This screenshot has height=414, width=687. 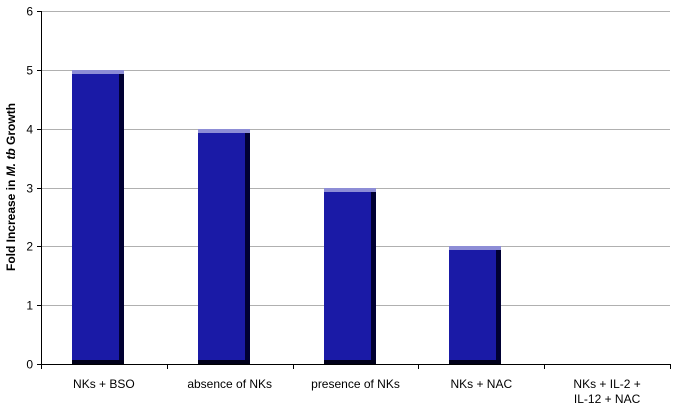 I want to click on y-tick-label-5: 5, so click(x=29, y=71).